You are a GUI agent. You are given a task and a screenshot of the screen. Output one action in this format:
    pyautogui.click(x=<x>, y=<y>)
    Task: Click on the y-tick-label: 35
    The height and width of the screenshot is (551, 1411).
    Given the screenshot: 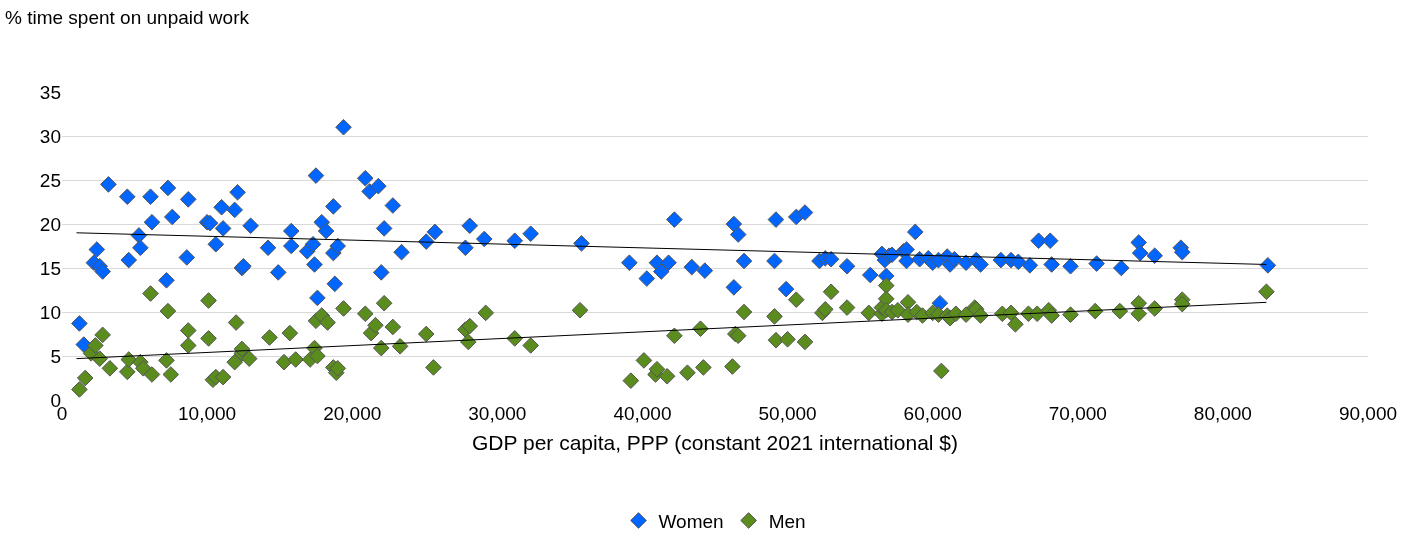 What is the action you would take?
    pyautogui.click(x=50, y=92)
    